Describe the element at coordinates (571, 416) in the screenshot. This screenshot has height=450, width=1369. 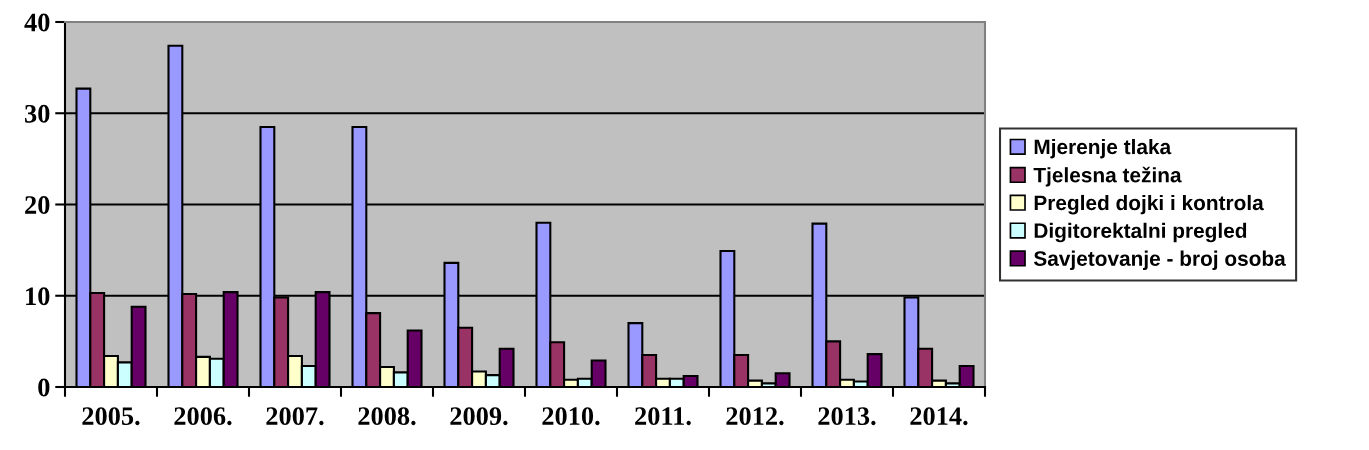
I see `x-tick-label: 2010.` at that location.